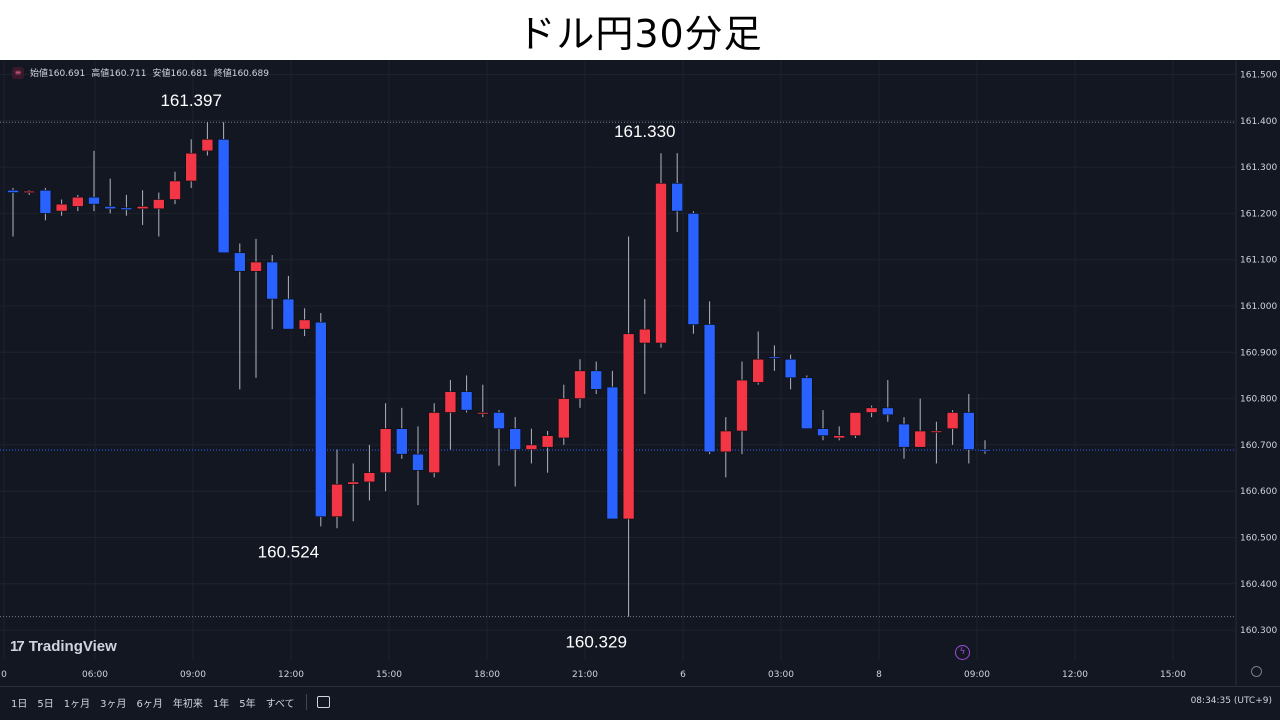 Image resolution: width=1280 pixels, height=720 pixels. Describe the element at coordinates (19, 704) in the screenshot. I see `range-1d-button: 1日` at that location.